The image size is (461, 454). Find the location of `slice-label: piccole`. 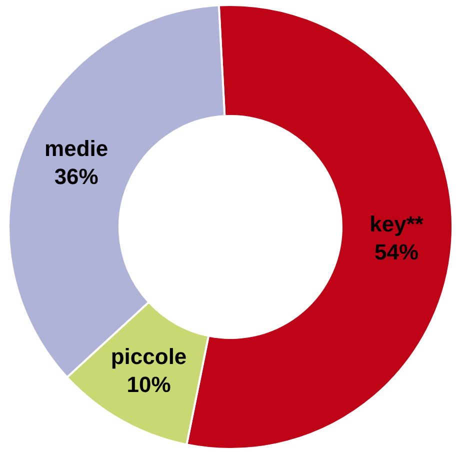

slice-label: piccole is located at coordinates (148, 357).